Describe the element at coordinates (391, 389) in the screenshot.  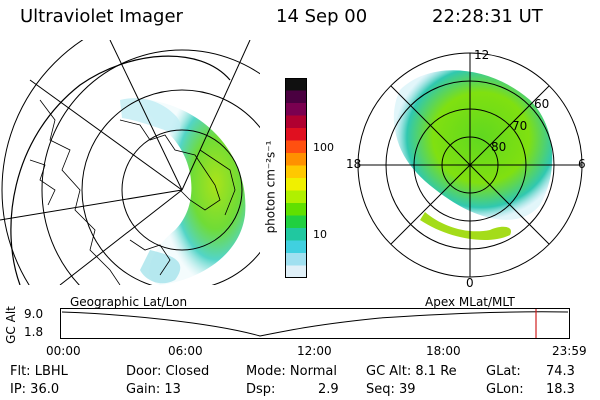
I see `seq-readout: Seq: 39` at that location.